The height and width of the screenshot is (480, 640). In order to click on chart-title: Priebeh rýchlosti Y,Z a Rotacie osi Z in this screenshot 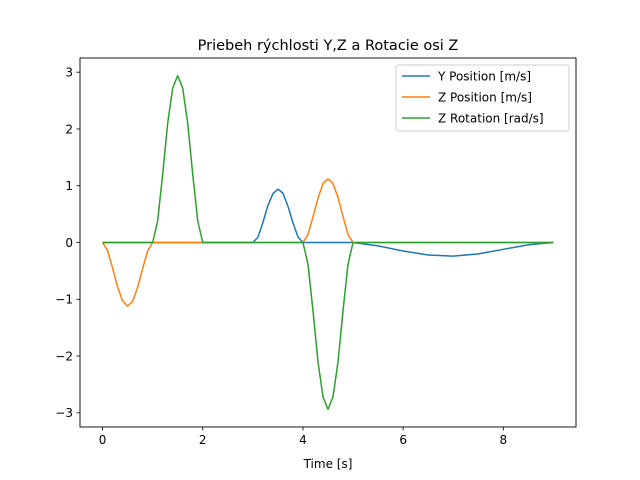, I will do `click(328, 46)`.